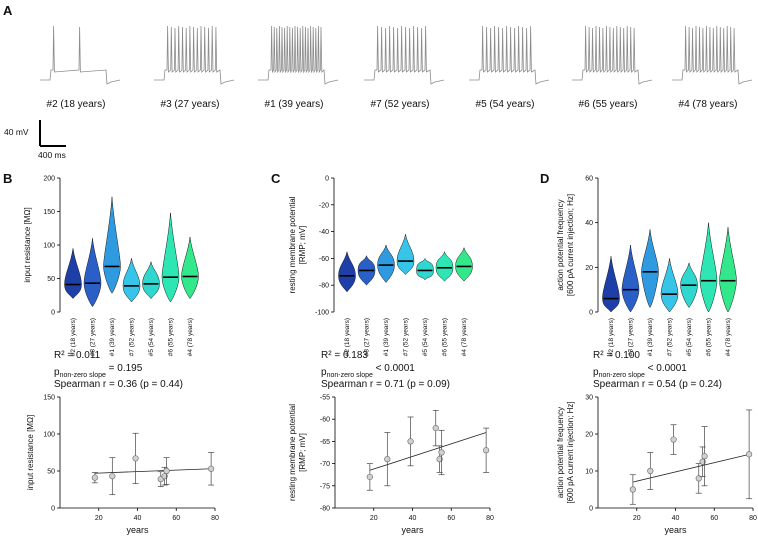  What do you see at coordinates (616, 355) in the screenshot?
I see `stat-r-squared: R² = 0.100` at bounding box center [616, 355].